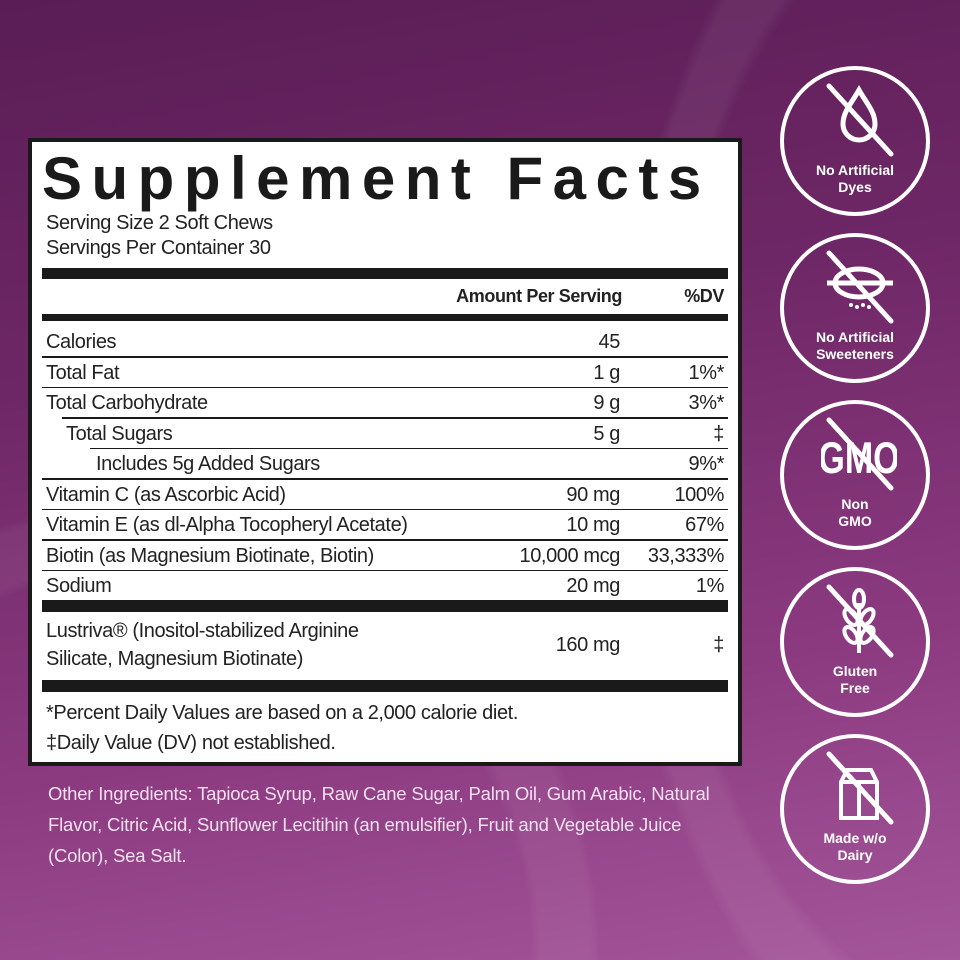 Image resolution: width=960 pixels, height=960 pixels. Describe the element at coordinates (704, 296) in the screenshot. I see `header-dv: %DV` at that location.